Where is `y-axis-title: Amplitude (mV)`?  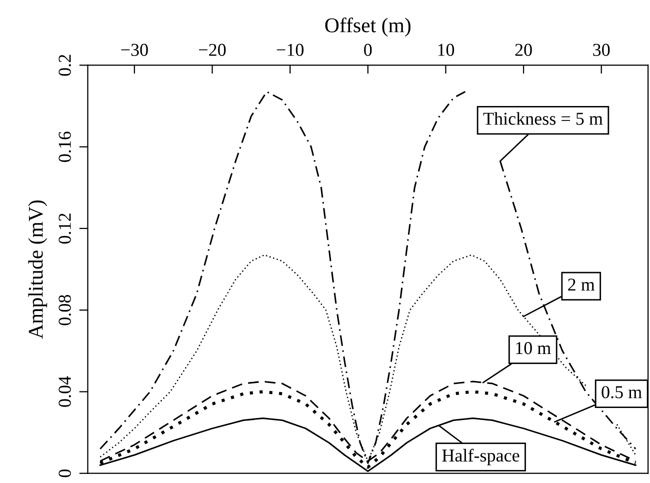
y-axis-title: Amplitude (mV) is located at coordinates (38, 269).